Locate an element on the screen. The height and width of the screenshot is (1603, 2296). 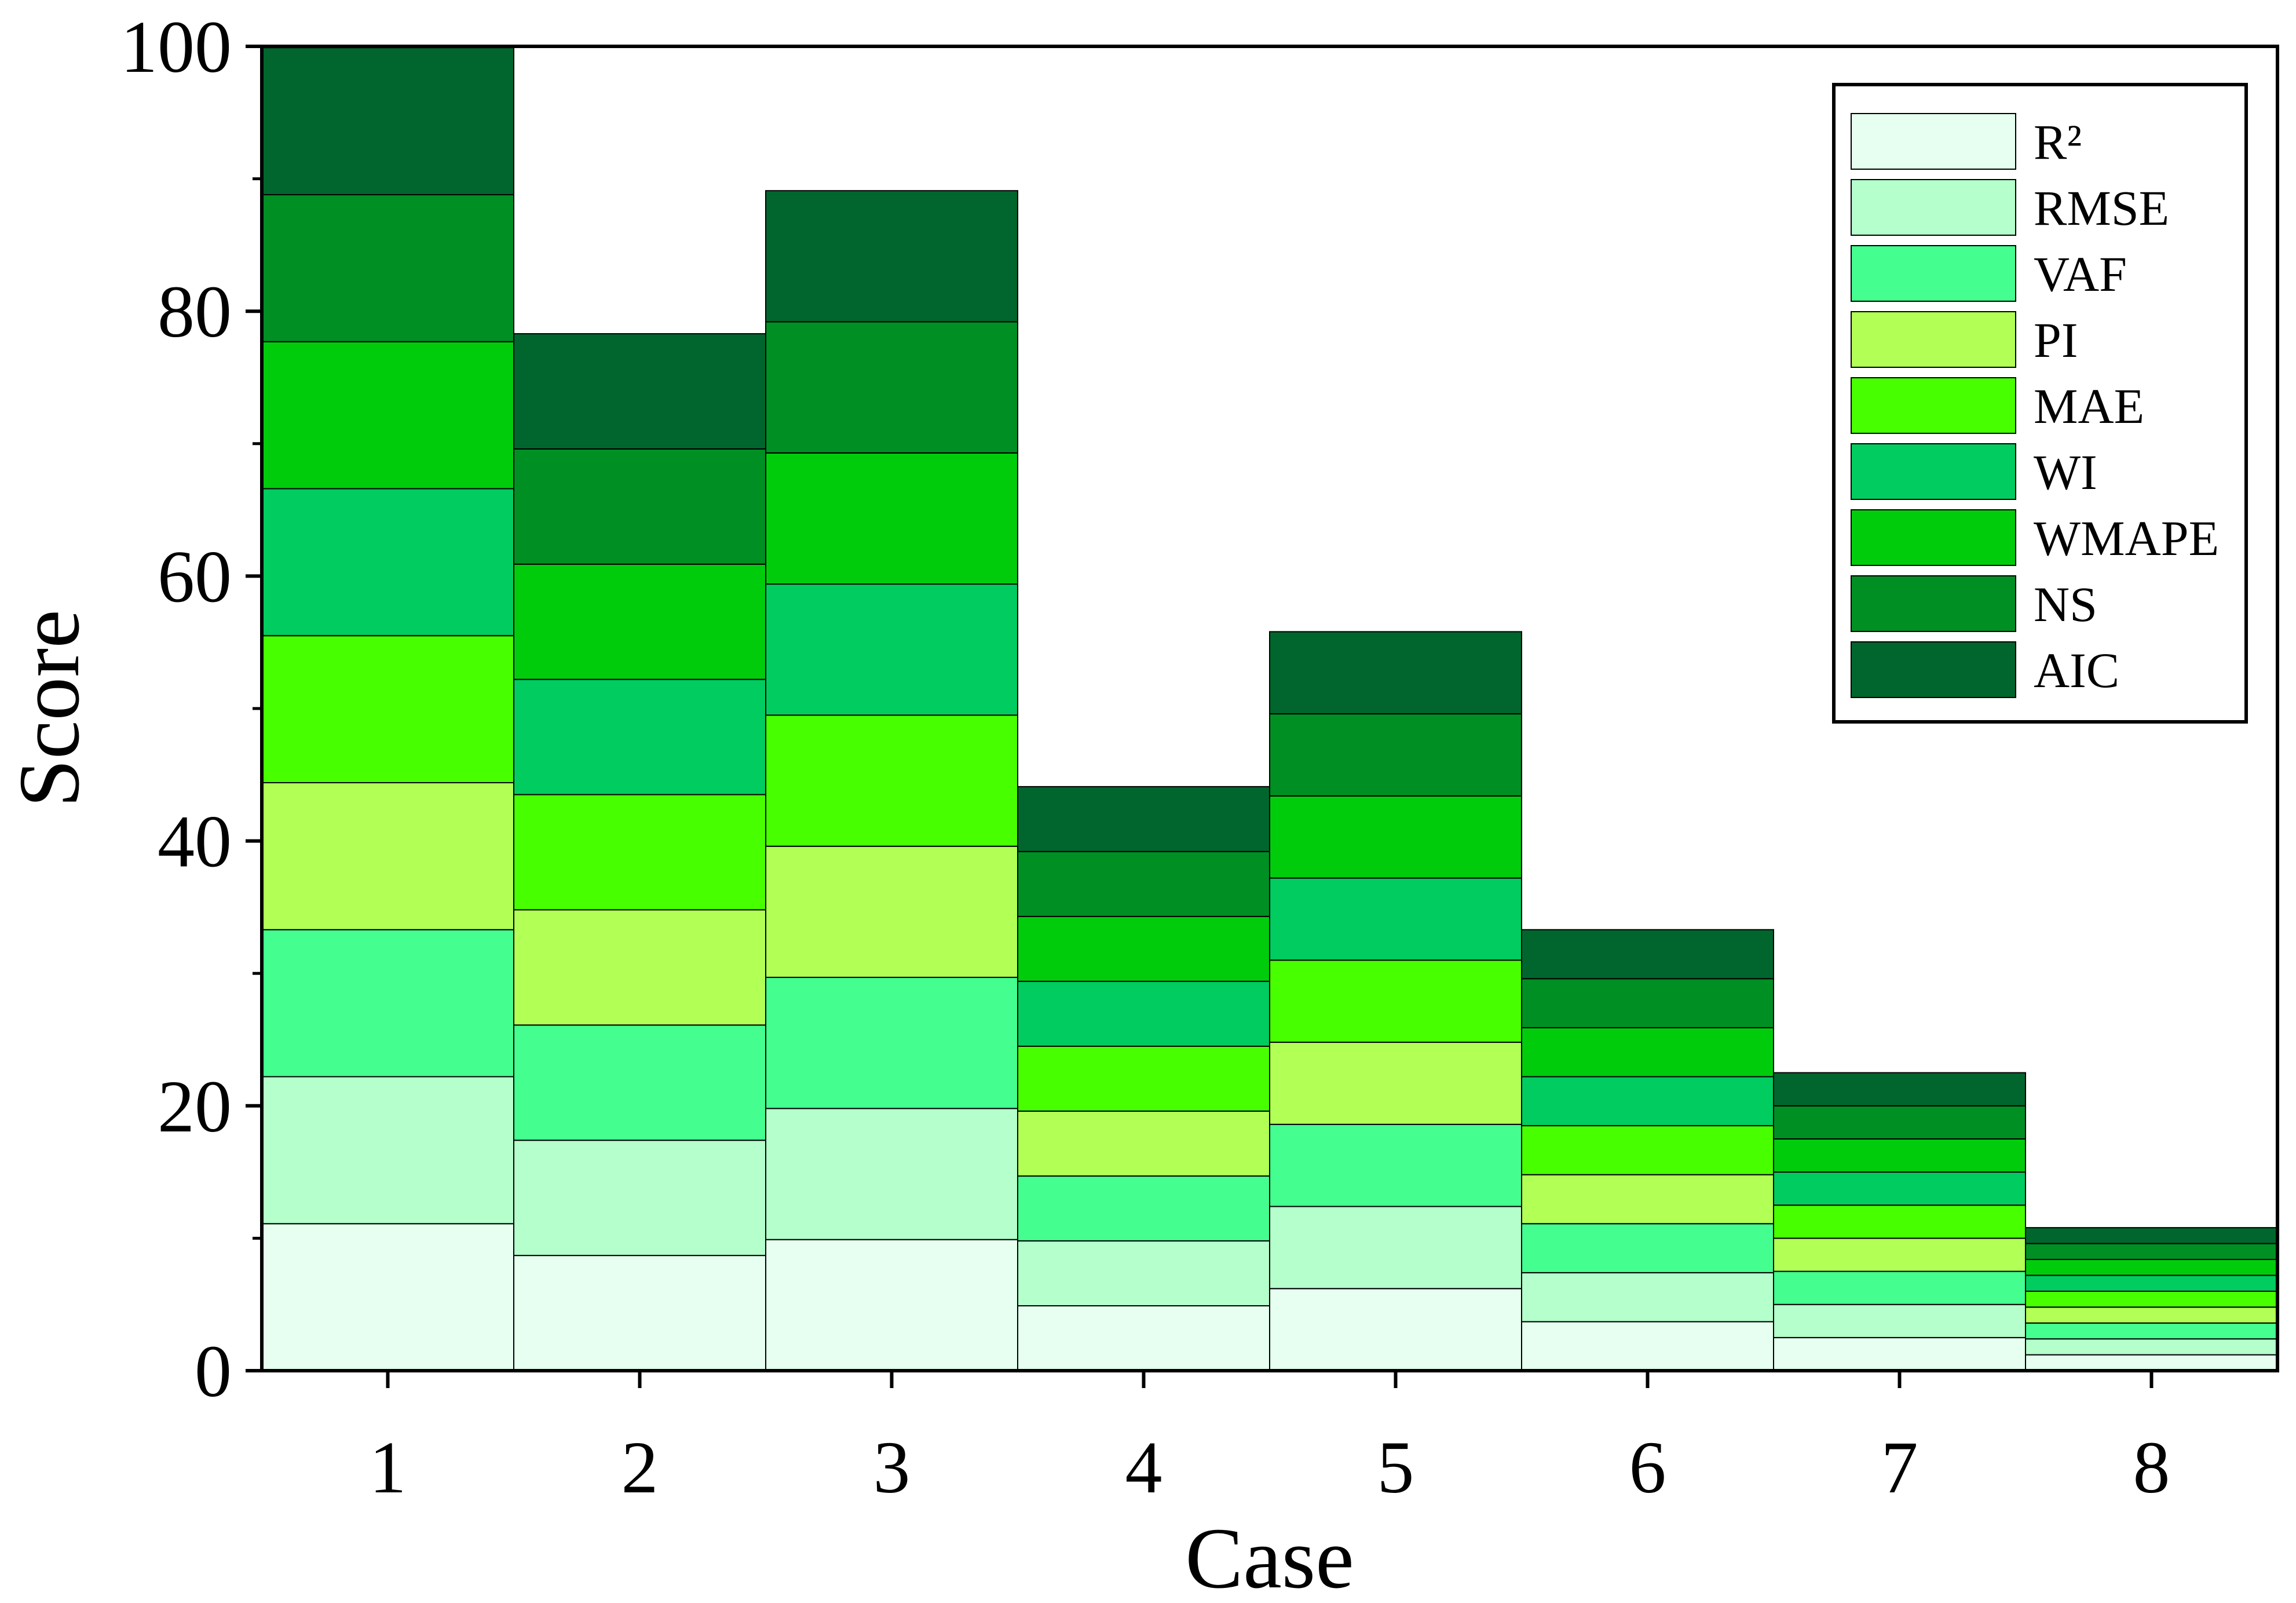
bar-case-2-wi is located at coordinates (639, 736).